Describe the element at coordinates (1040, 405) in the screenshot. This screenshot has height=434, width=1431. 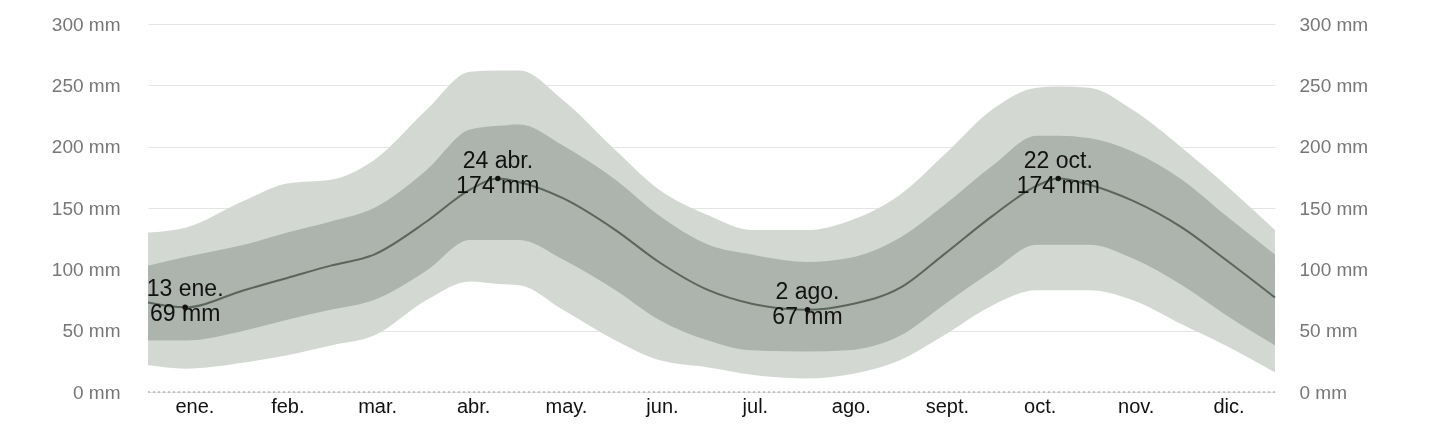
I see `x-tick-label: oct.` at that location.